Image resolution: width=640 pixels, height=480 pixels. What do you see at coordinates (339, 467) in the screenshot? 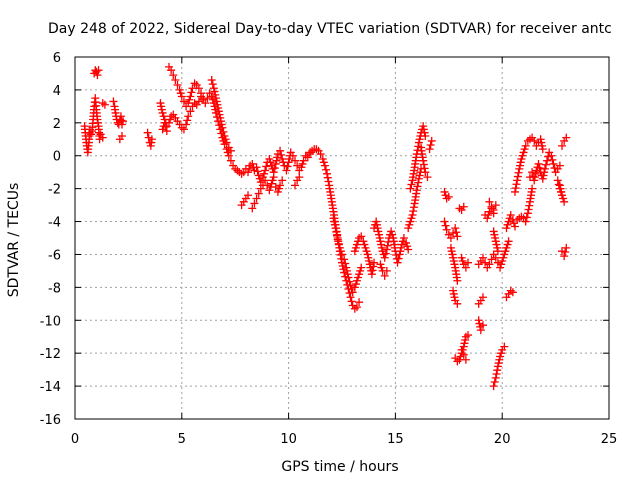
I see `x-axis-label: GPS time / hours` at bounding box center [339, 467].